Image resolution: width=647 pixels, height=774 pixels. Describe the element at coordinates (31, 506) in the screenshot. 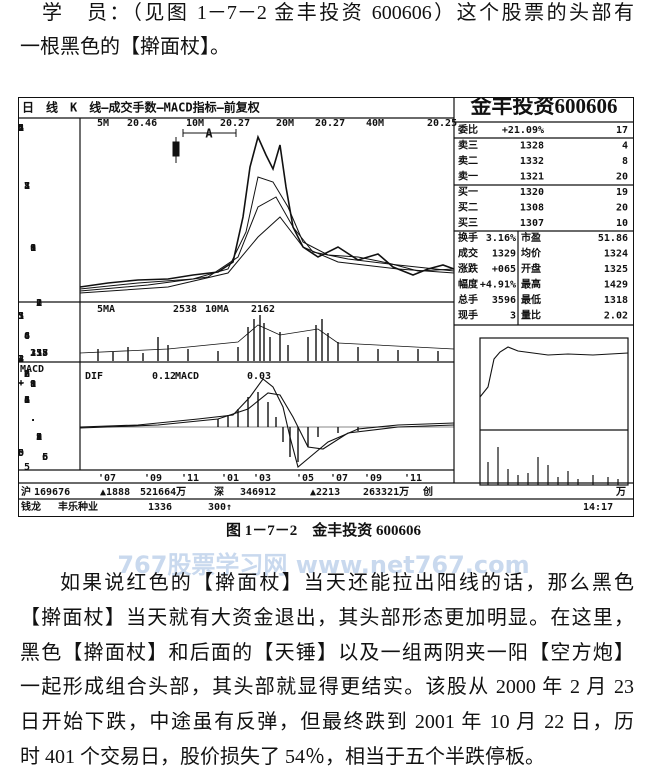

I see `status-bar-item: 钱龙` at that location.